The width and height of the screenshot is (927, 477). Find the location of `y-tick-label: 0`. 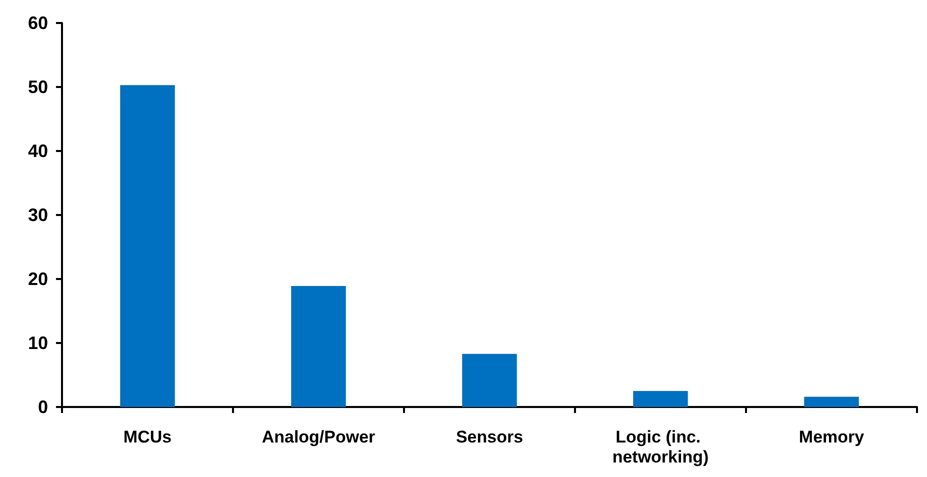

y-tick-label: 0 is located at coordinates (43, 407).